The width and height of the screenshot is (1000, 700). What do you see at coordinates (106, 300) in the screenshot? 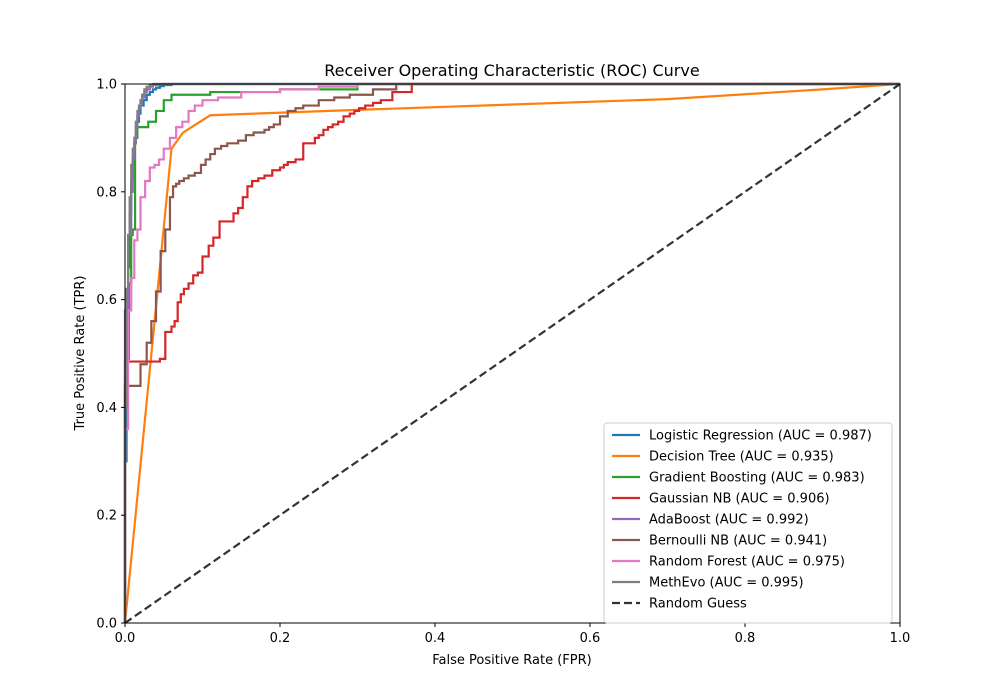
I see `y-tick-label: 0.6` at bounding box center [106, 300].